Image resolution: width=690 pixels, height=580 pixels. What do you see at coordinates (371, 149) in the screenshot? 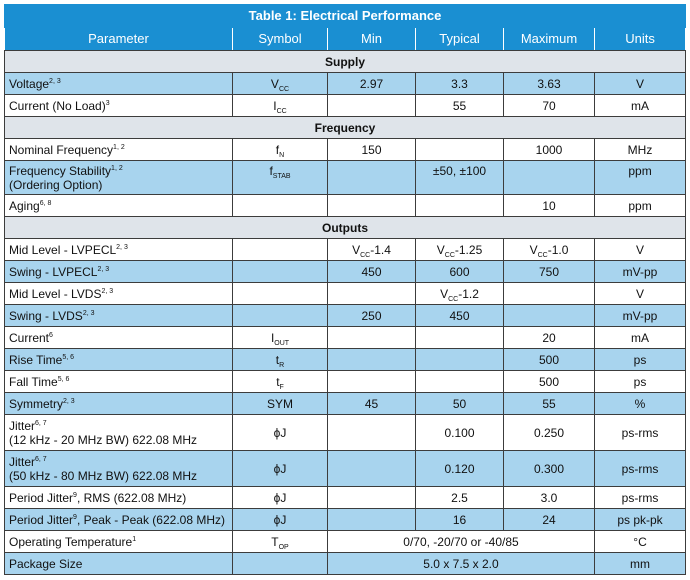
I see `min-cell: 150` at bounding box center [371, 149].